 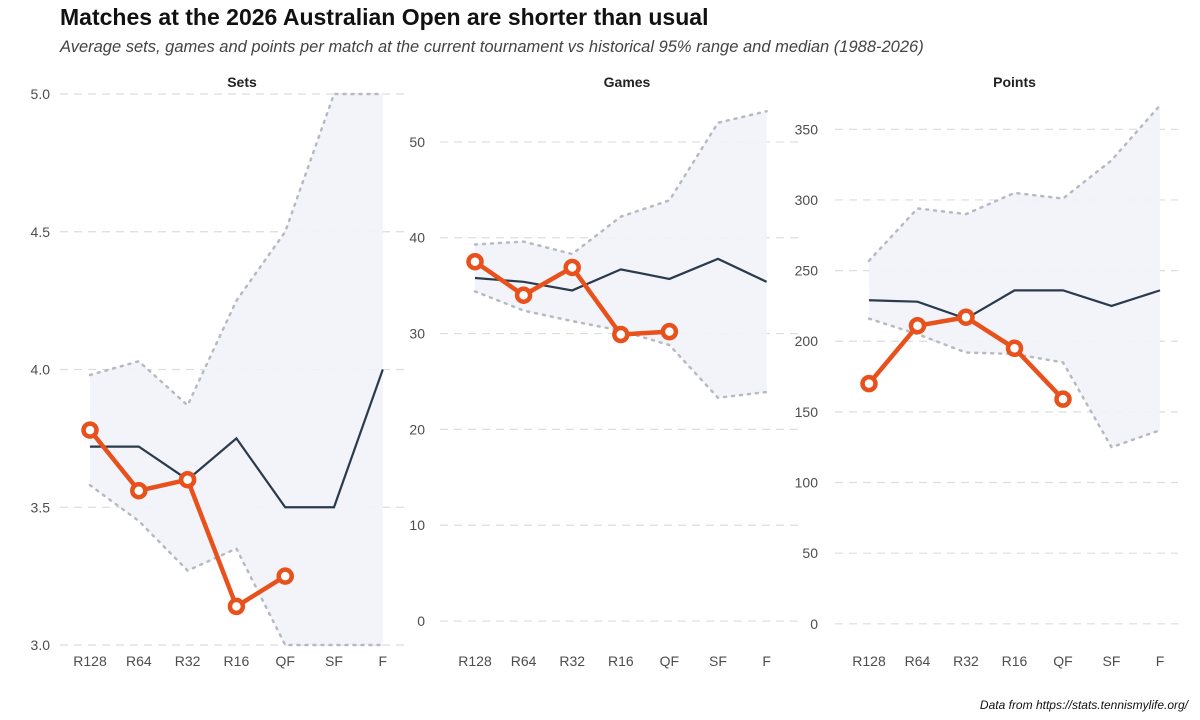 What do you see at coordinates (718, 661) in the screenshot?
I see `games-x-tick-label: SF` at bounding box center [718, 661].